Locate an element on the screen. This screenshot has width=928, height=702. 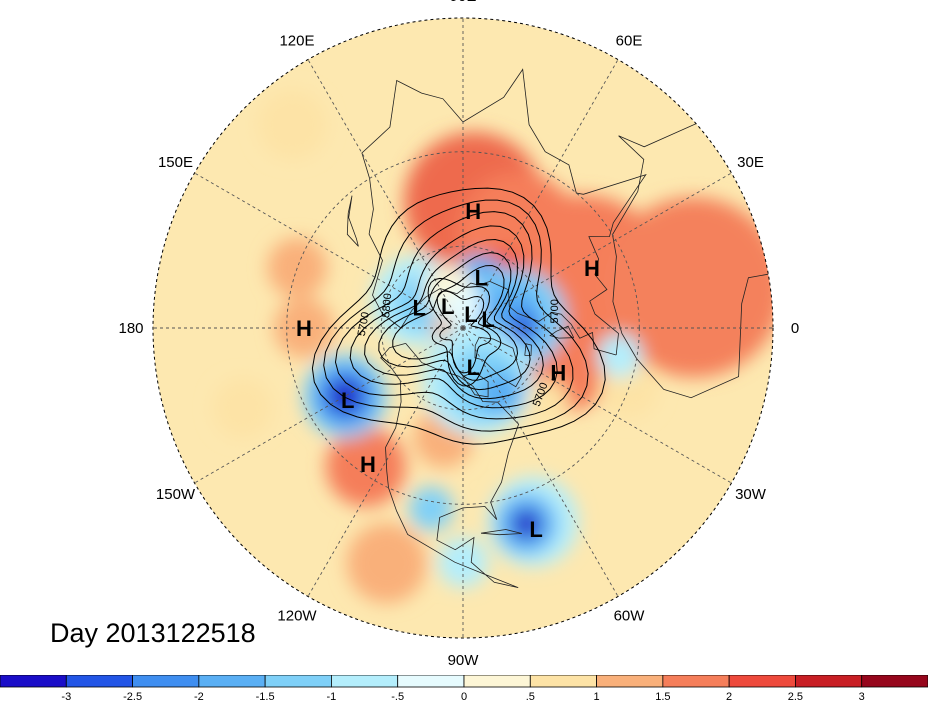
longitude-label: 120E is located at coordinates (296, 41).